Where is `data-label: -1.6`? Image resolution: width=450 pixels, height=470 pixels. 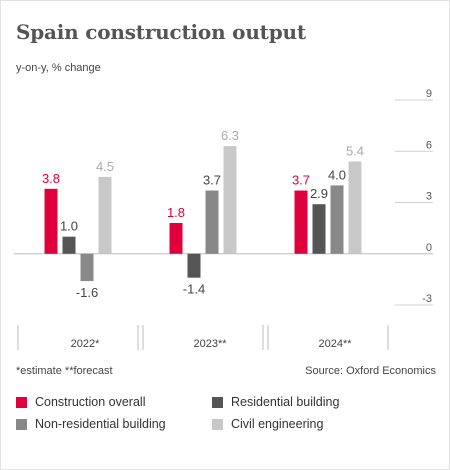
data-label: -1.6 is located at coordinates (87, 292).